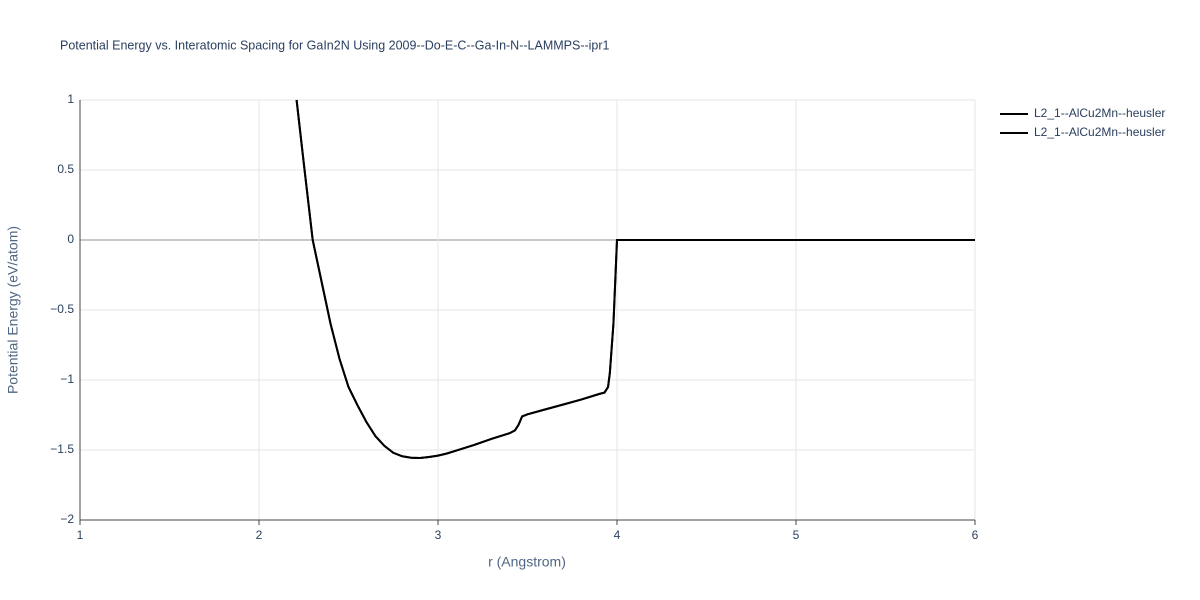  I want to click on y-tick-label: −0.5, so click(62, 309).